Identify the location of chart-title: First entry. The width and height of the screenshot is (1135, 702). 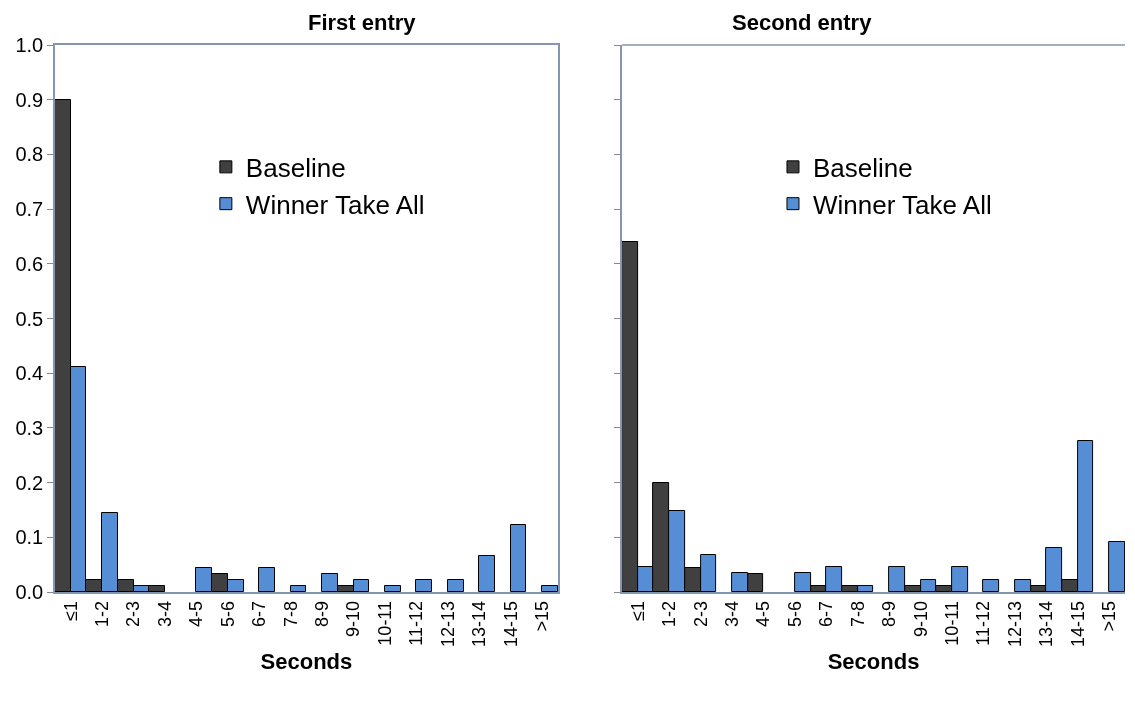
(362, 22).